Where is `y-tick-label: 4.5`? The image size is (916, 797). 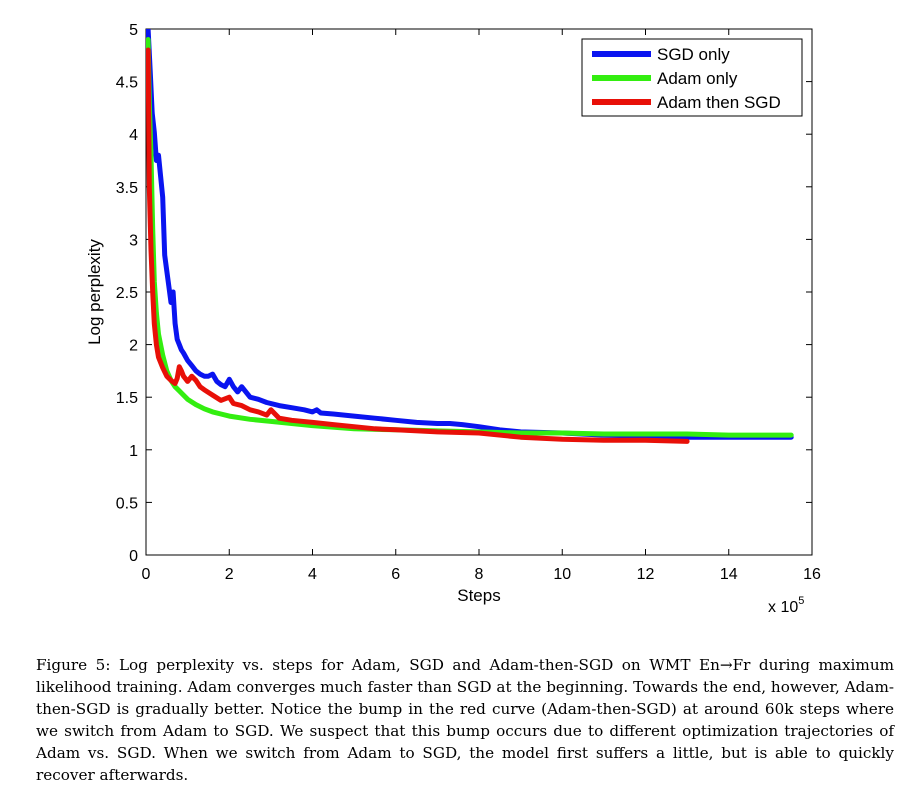 y-tick-label: 4.5 is located at coordinates (127, 83).